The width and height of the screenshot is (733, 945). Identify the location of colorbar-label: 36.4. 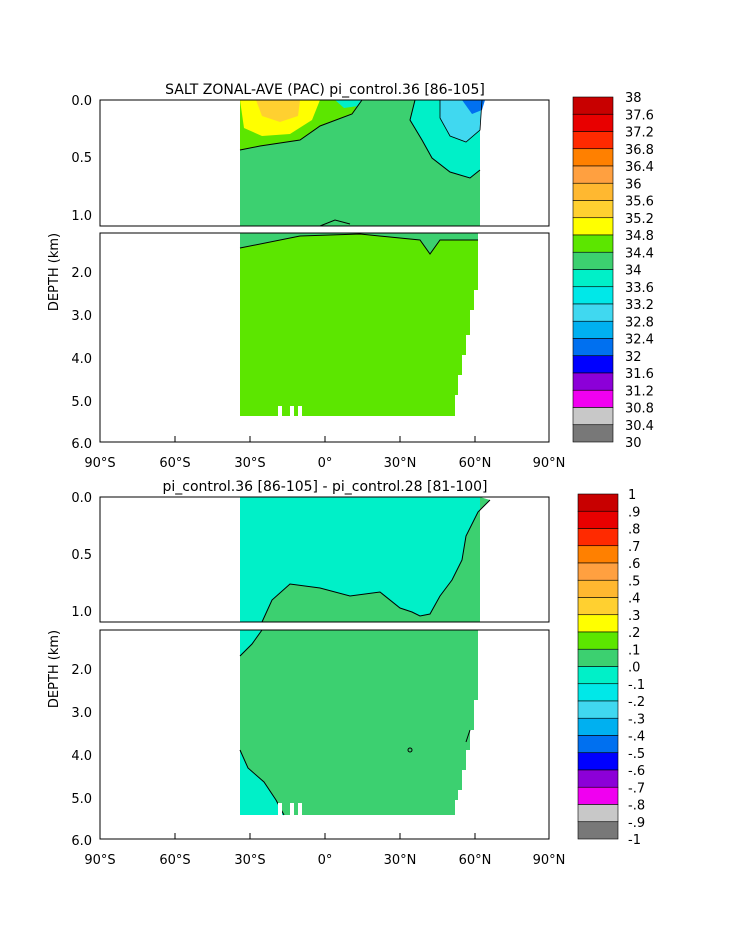
(639, 167).